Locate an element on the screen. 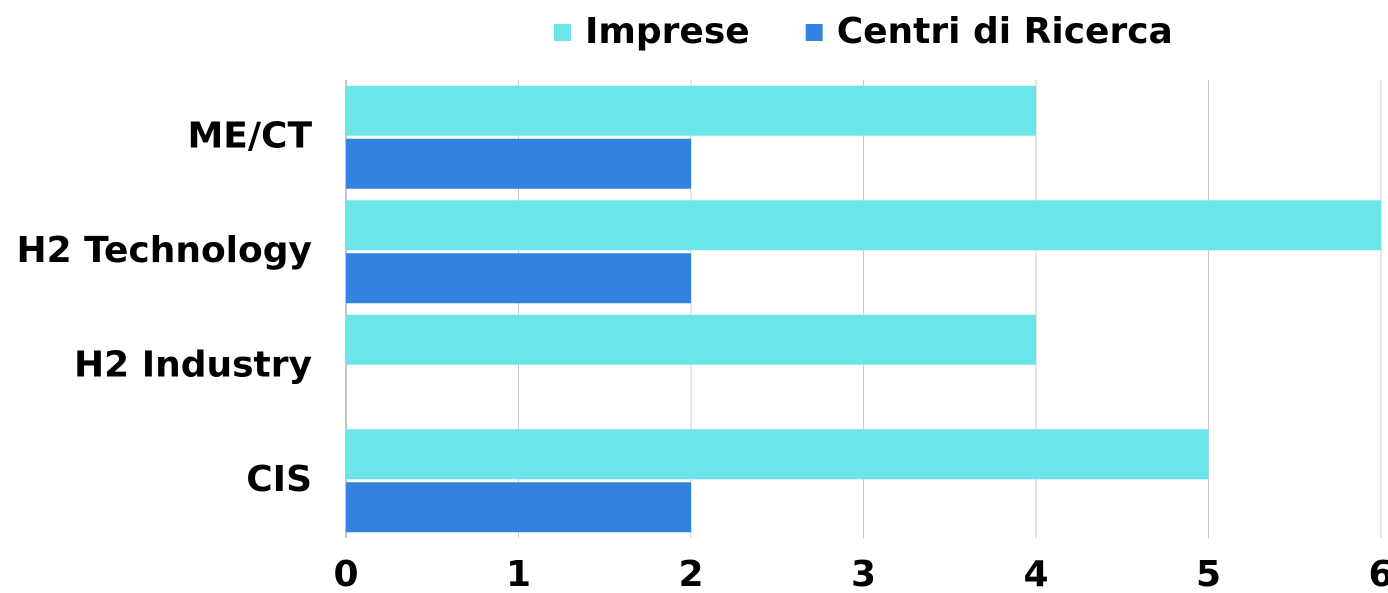 The image size is (1388, 593). x-tick-label: 1 is located at coordinates (518, 573).